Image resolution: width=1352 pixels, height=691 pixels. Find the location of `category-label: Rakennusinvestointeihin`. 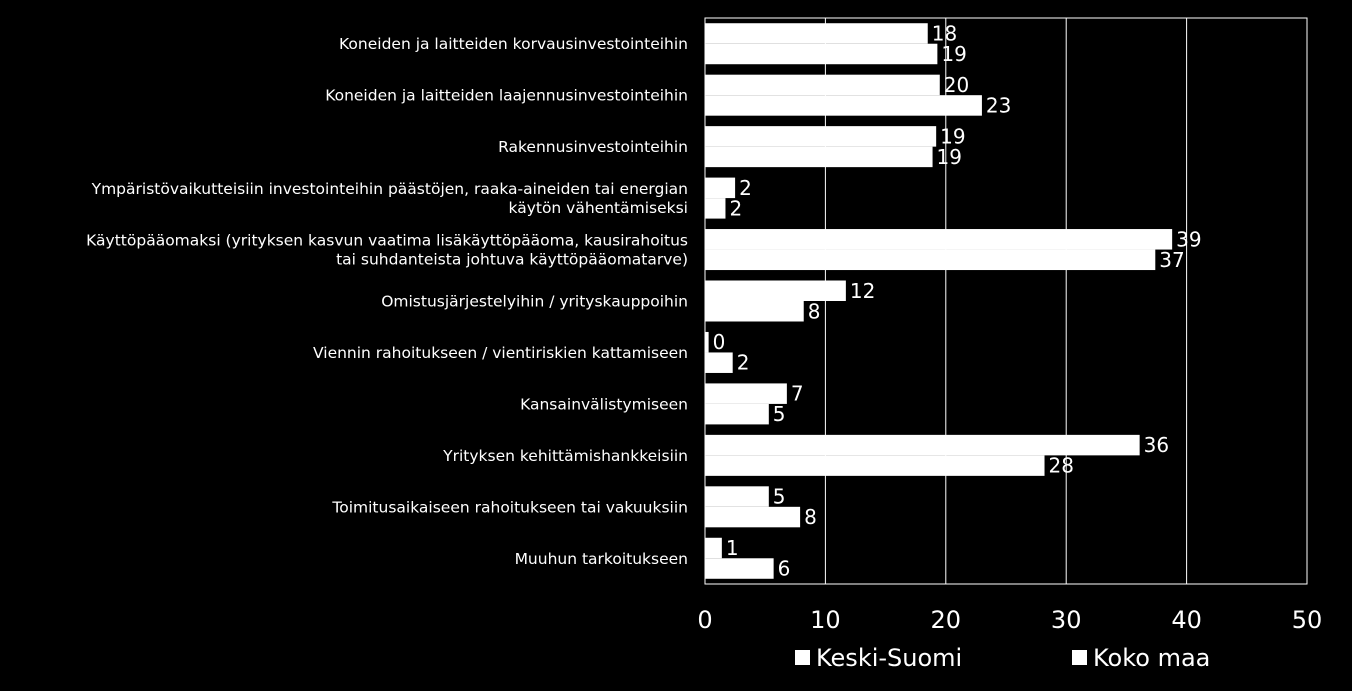

category-label: Rakennusinvestointeihin is located at coordinates (593, 147).